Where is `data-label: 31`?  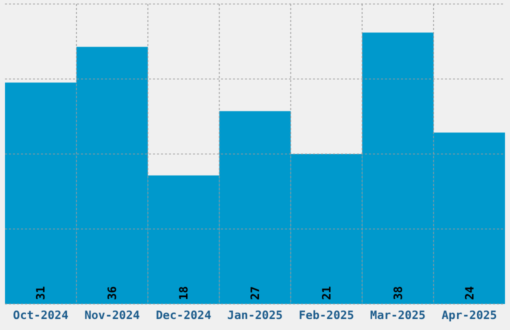
data-label: 31 is located at coordinates (41, 293).